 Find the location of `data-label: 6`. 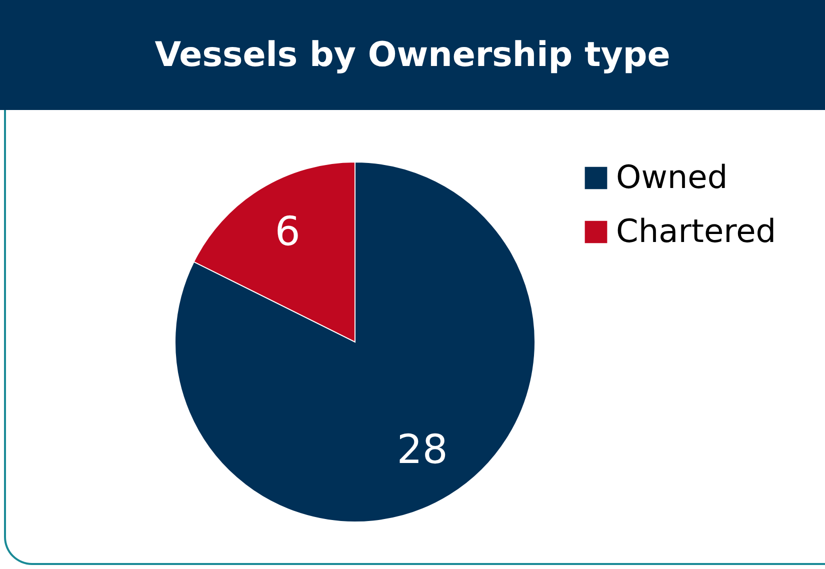

data-label: 6 is located at coordinates (287, 232).